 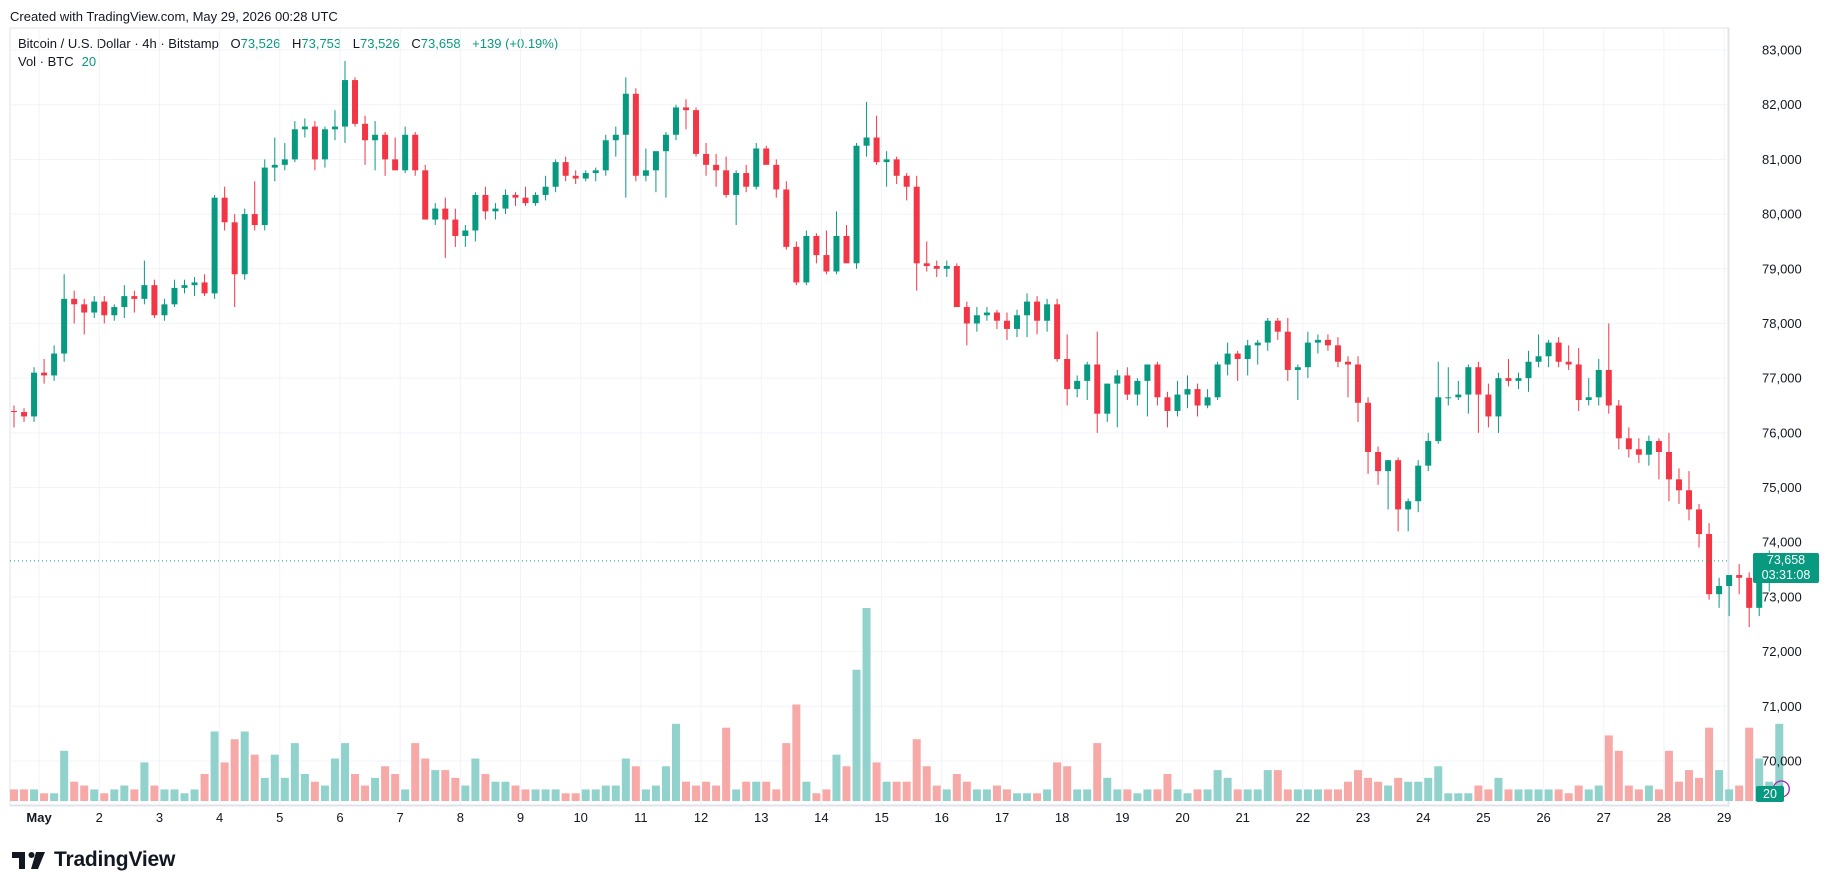 What do you see at coordinates (339, 817) in the screenshot?
I see `x-tick-label: 6` at bounding box center [339, 817].